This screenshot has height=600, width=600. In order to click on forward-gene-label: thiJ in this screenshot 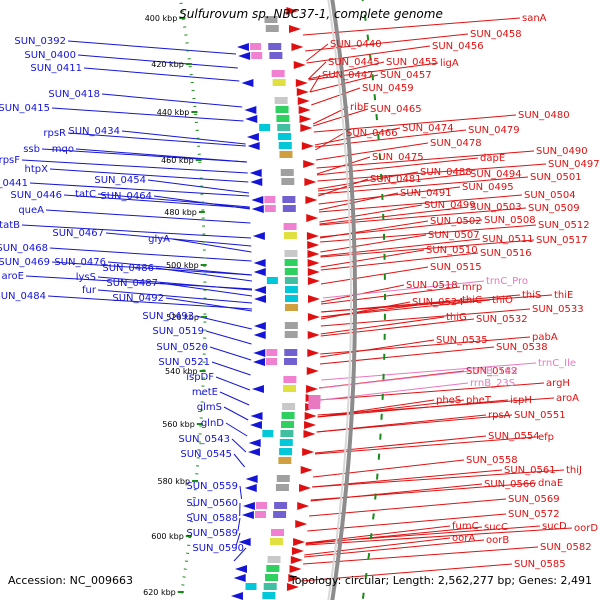, I will do `click(574, 470)`.